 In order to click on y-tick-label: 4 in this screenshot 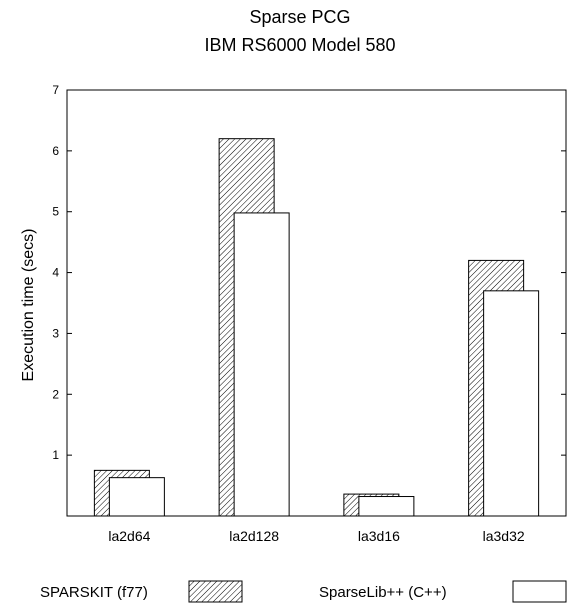, I will do `click(55, 273)`.